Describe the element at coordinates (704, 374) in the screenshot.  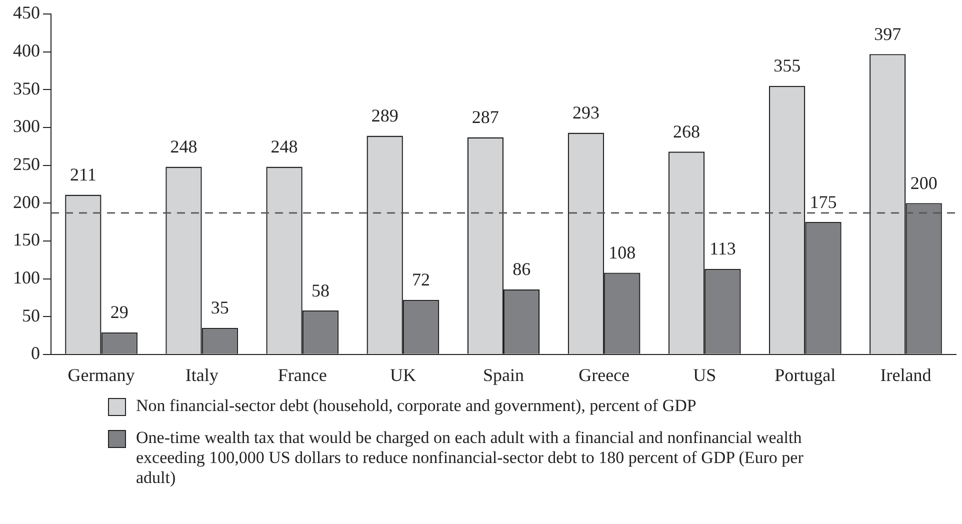
I see `x-tick-label: US` at that location.